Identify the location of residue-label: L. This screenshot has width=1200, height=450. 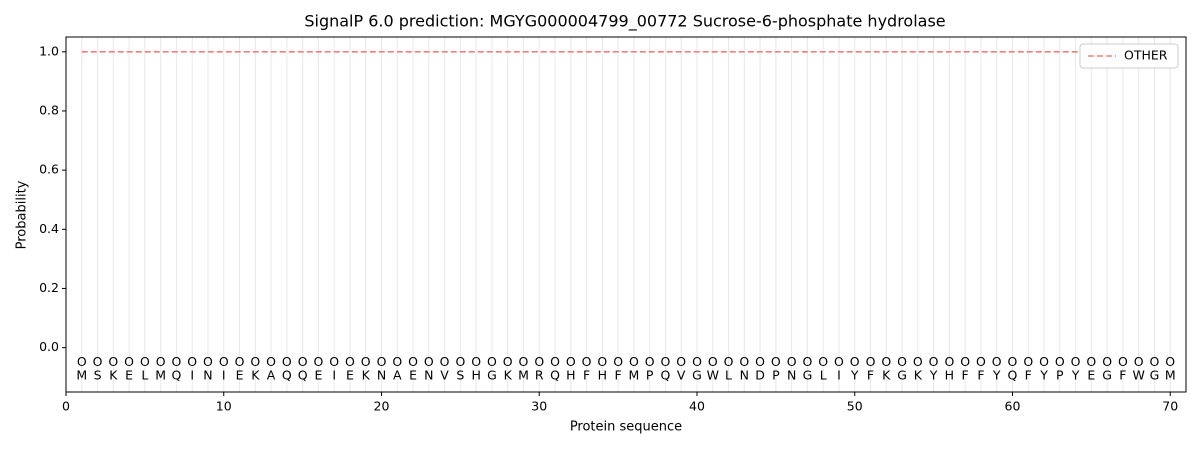
(823, 375).